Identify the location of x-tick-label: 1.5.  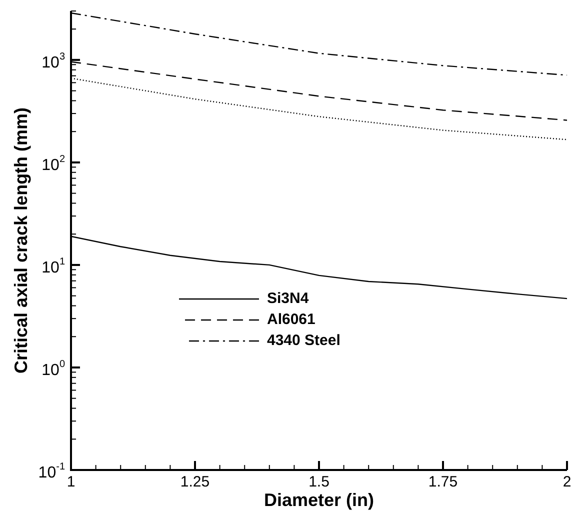
(319, 482).